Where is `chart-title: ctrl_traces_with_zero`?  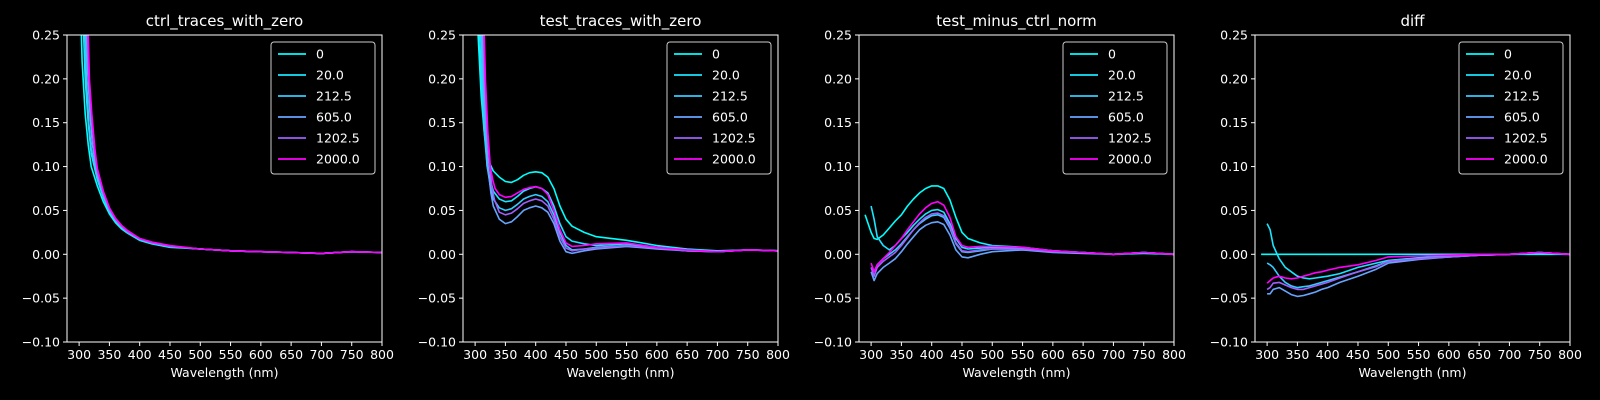
chart-title: ctrl_traces_with_zero is located at coordinates (224, 21).